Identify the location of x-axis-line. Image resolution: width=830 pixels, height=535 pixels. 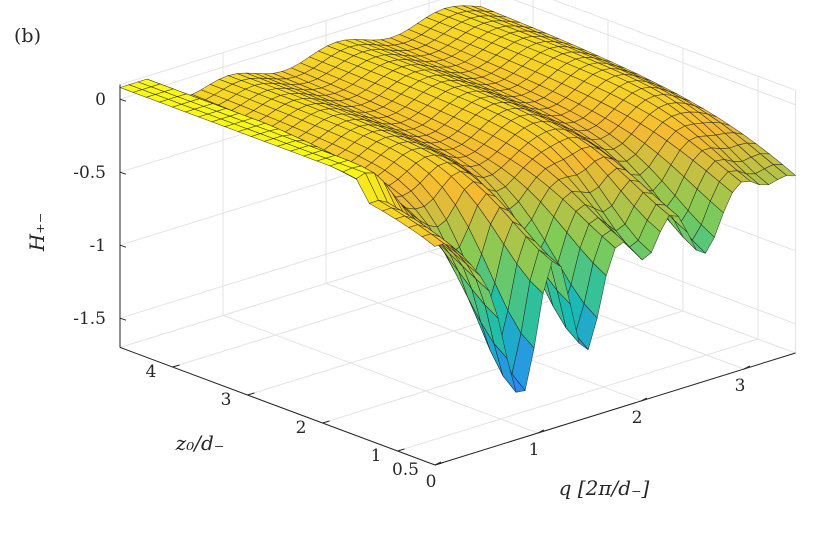
(615, 409).